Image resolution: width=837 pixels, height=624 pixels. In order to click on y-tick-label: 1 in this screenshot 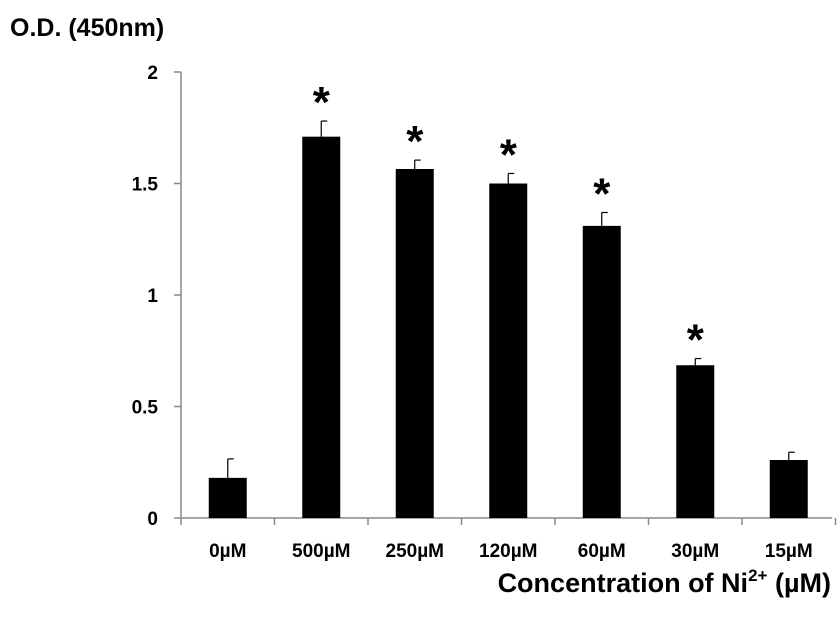, I will do `click(152, 296)`.